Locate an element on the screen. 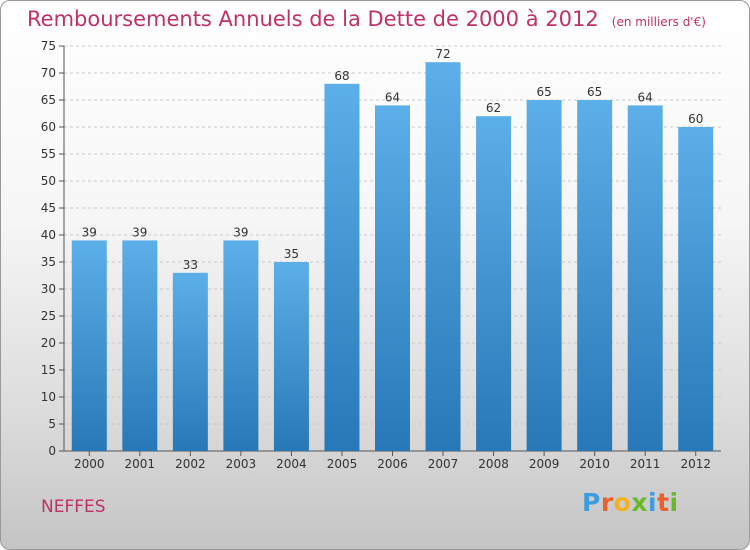  logo-letter: t is located at coordinates (663, 502).